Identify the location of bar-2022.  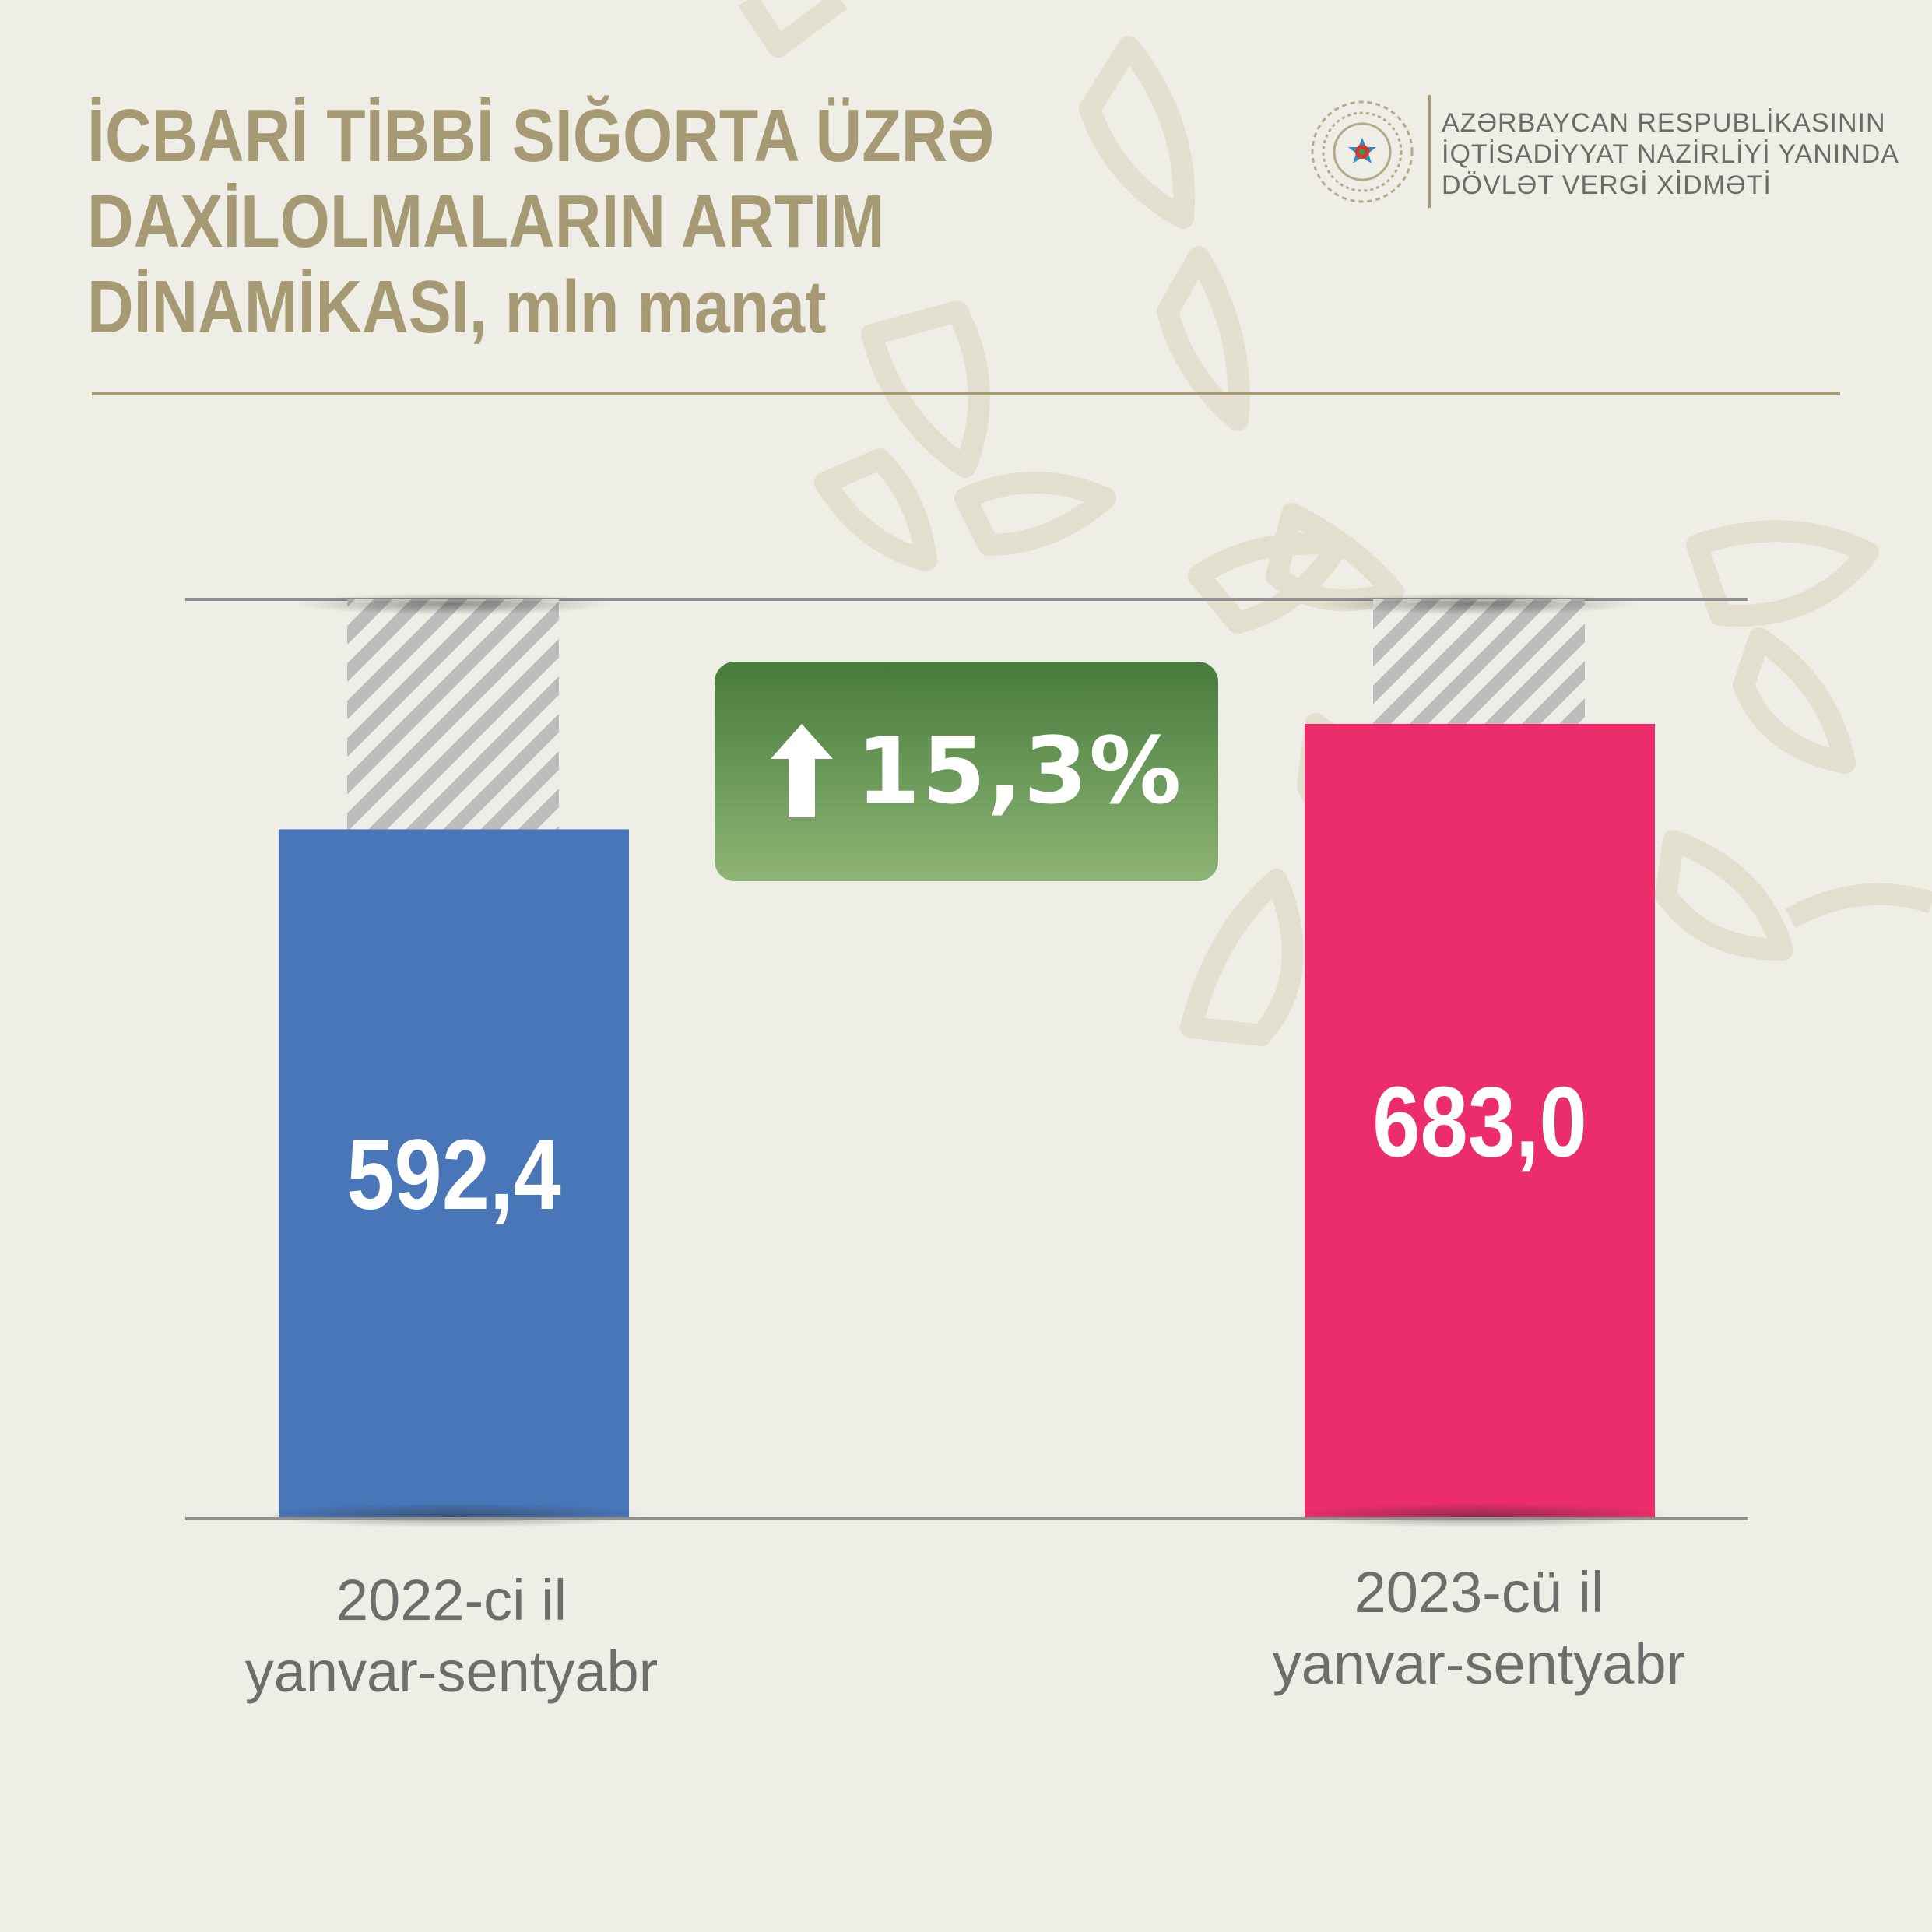
(454, 1174).